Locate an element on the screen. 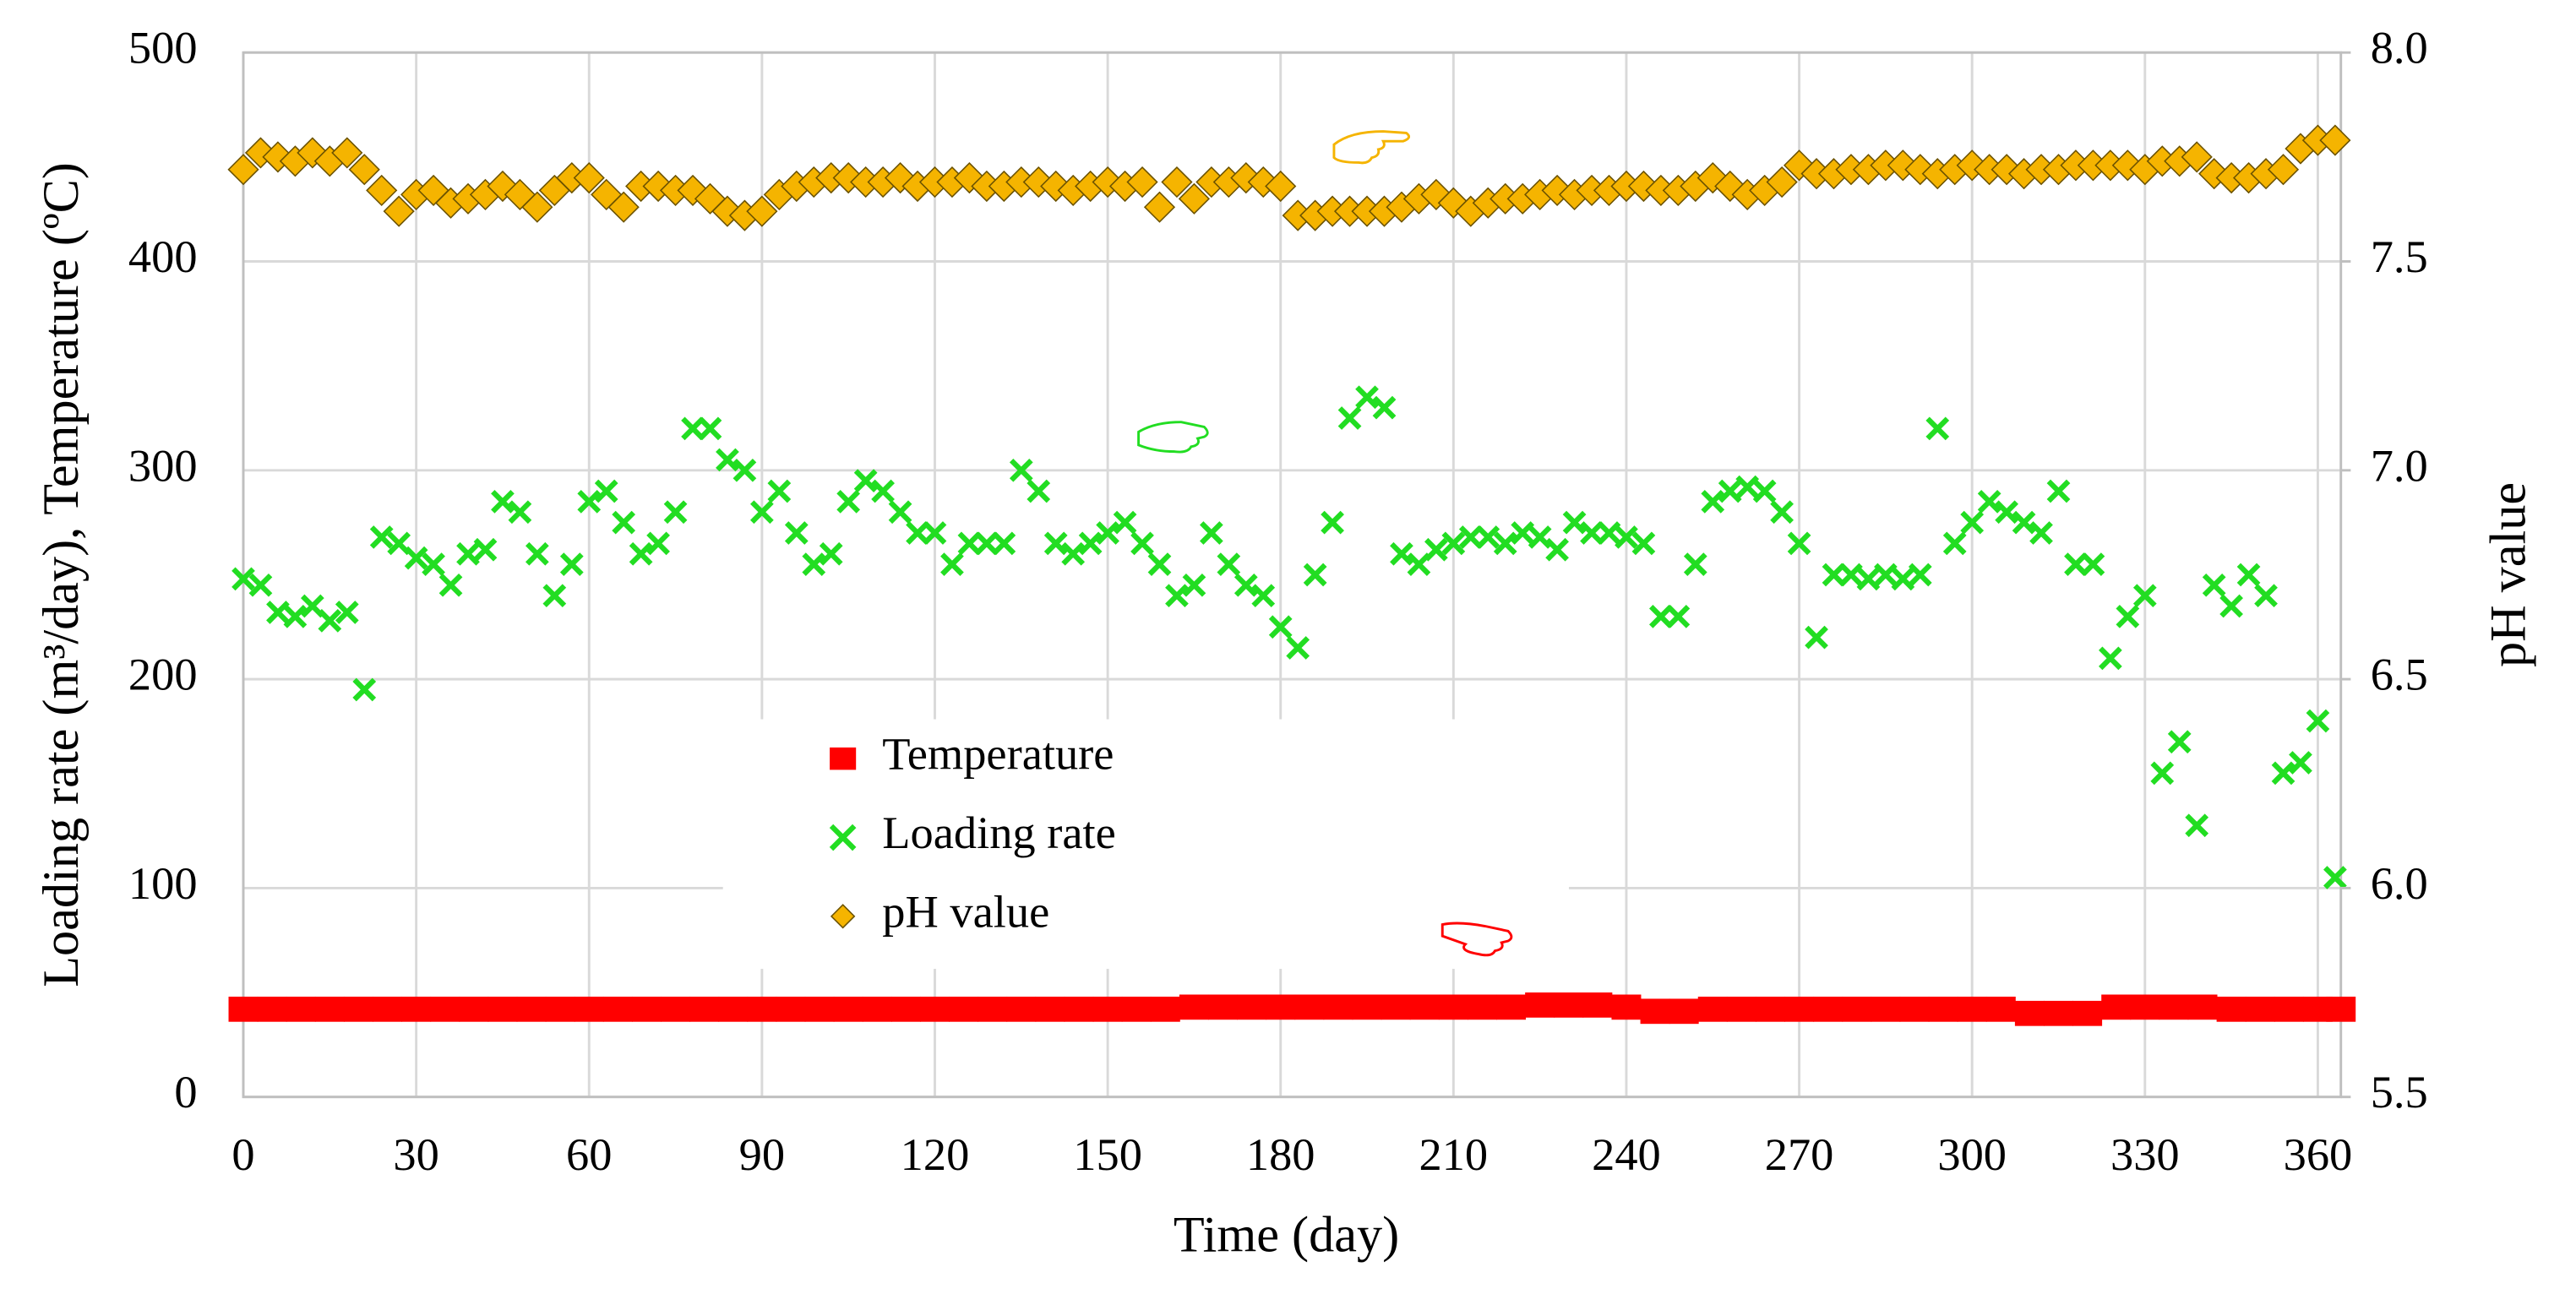  x-axis-label: Time (day) is located at coordinates (1286, 1235).